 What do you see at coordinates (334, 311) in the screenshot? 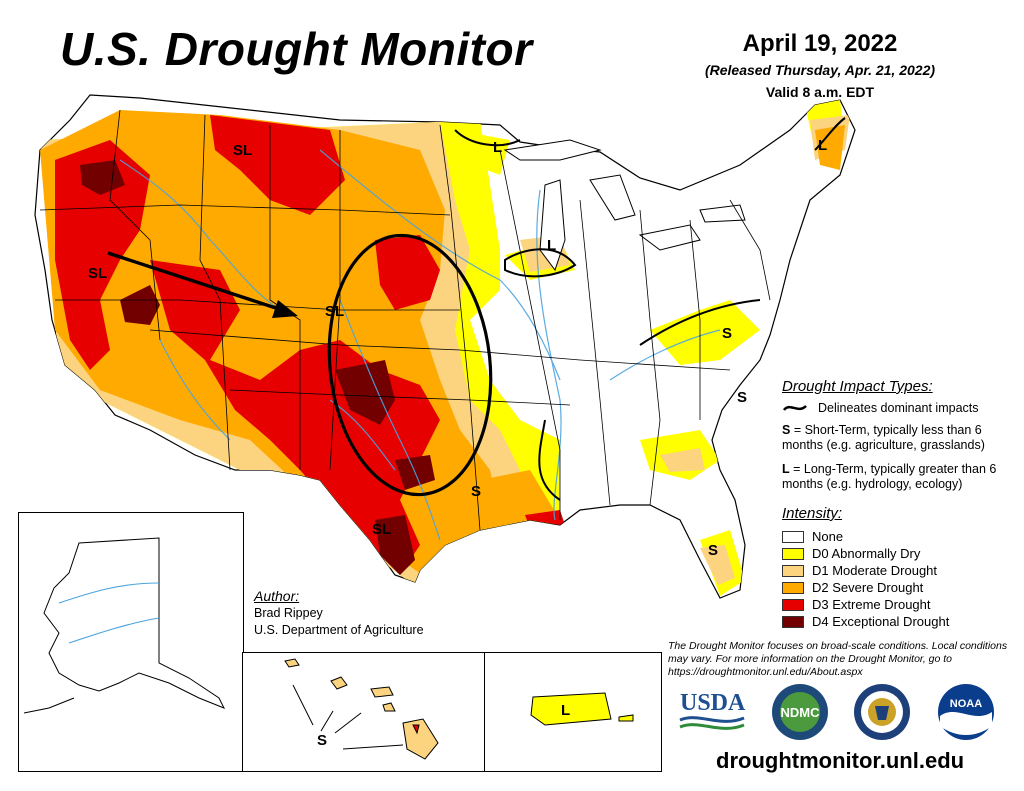
I see `label-sl-plains: SL` at bounding box center [334, 311].